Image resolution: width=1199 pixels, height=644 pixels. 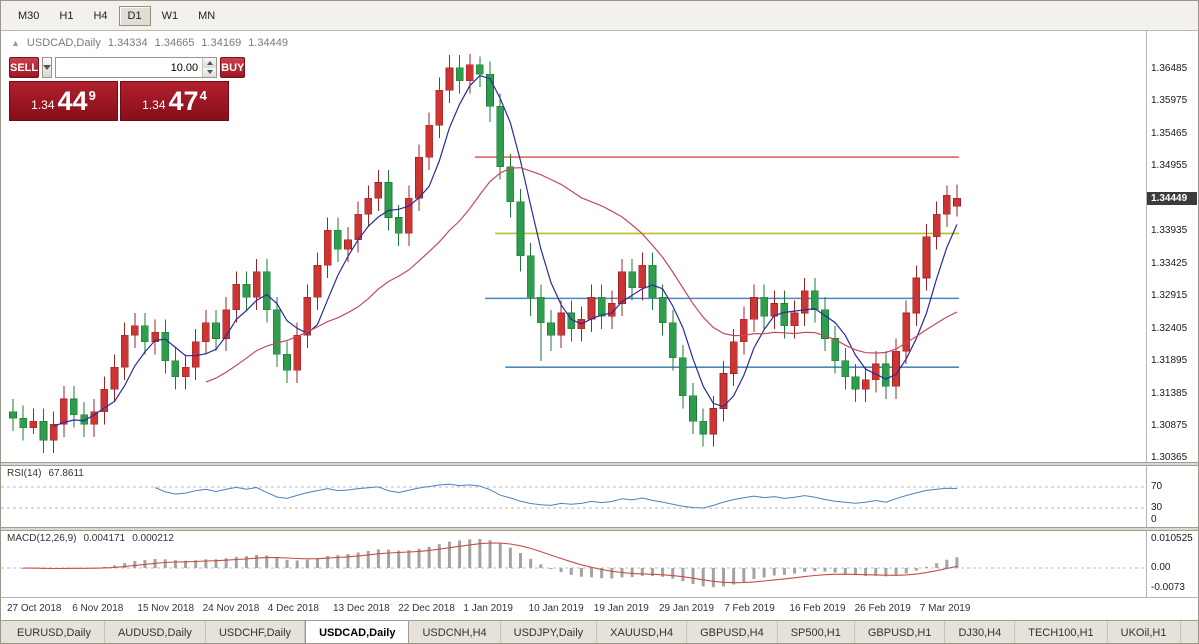 I want to click on macd-main-value: 0.004171, so click(x=104, y=538).